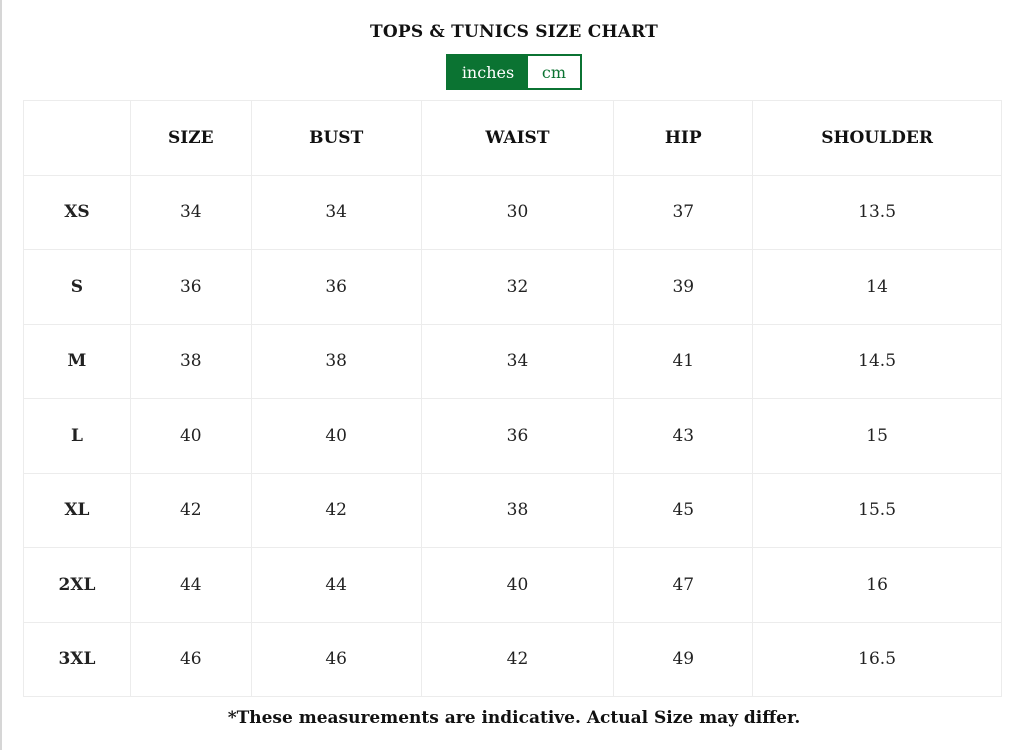 The image size is (1024, 750). What do you see at coordinates (877, 287) in the screenshot?
I see `measurement-cell: 14` at bounding box center [877, 287].